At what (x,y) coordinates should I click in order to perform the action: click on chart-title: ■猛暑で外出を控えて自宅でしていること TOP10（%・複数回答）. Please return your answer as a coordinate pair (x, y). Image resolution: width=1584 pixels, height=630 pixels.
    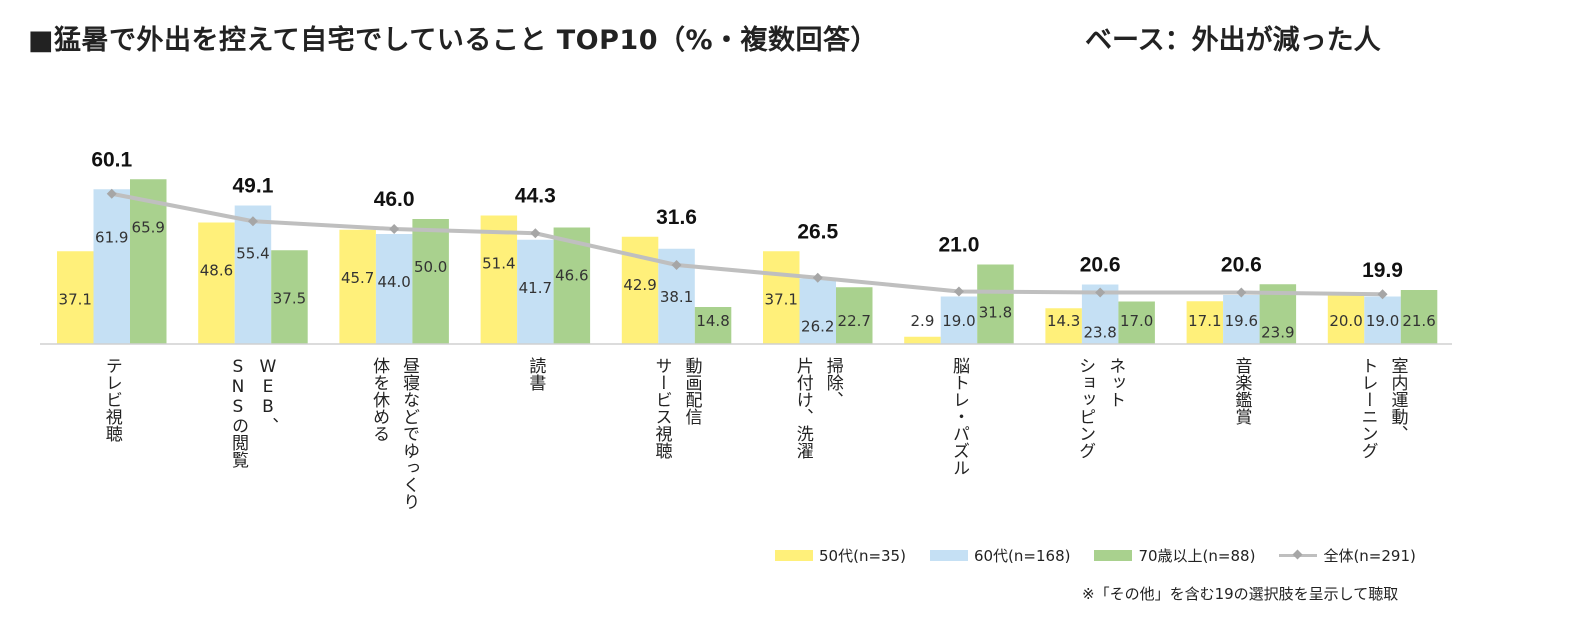
    Looking at the image, I should click on (453, 40).